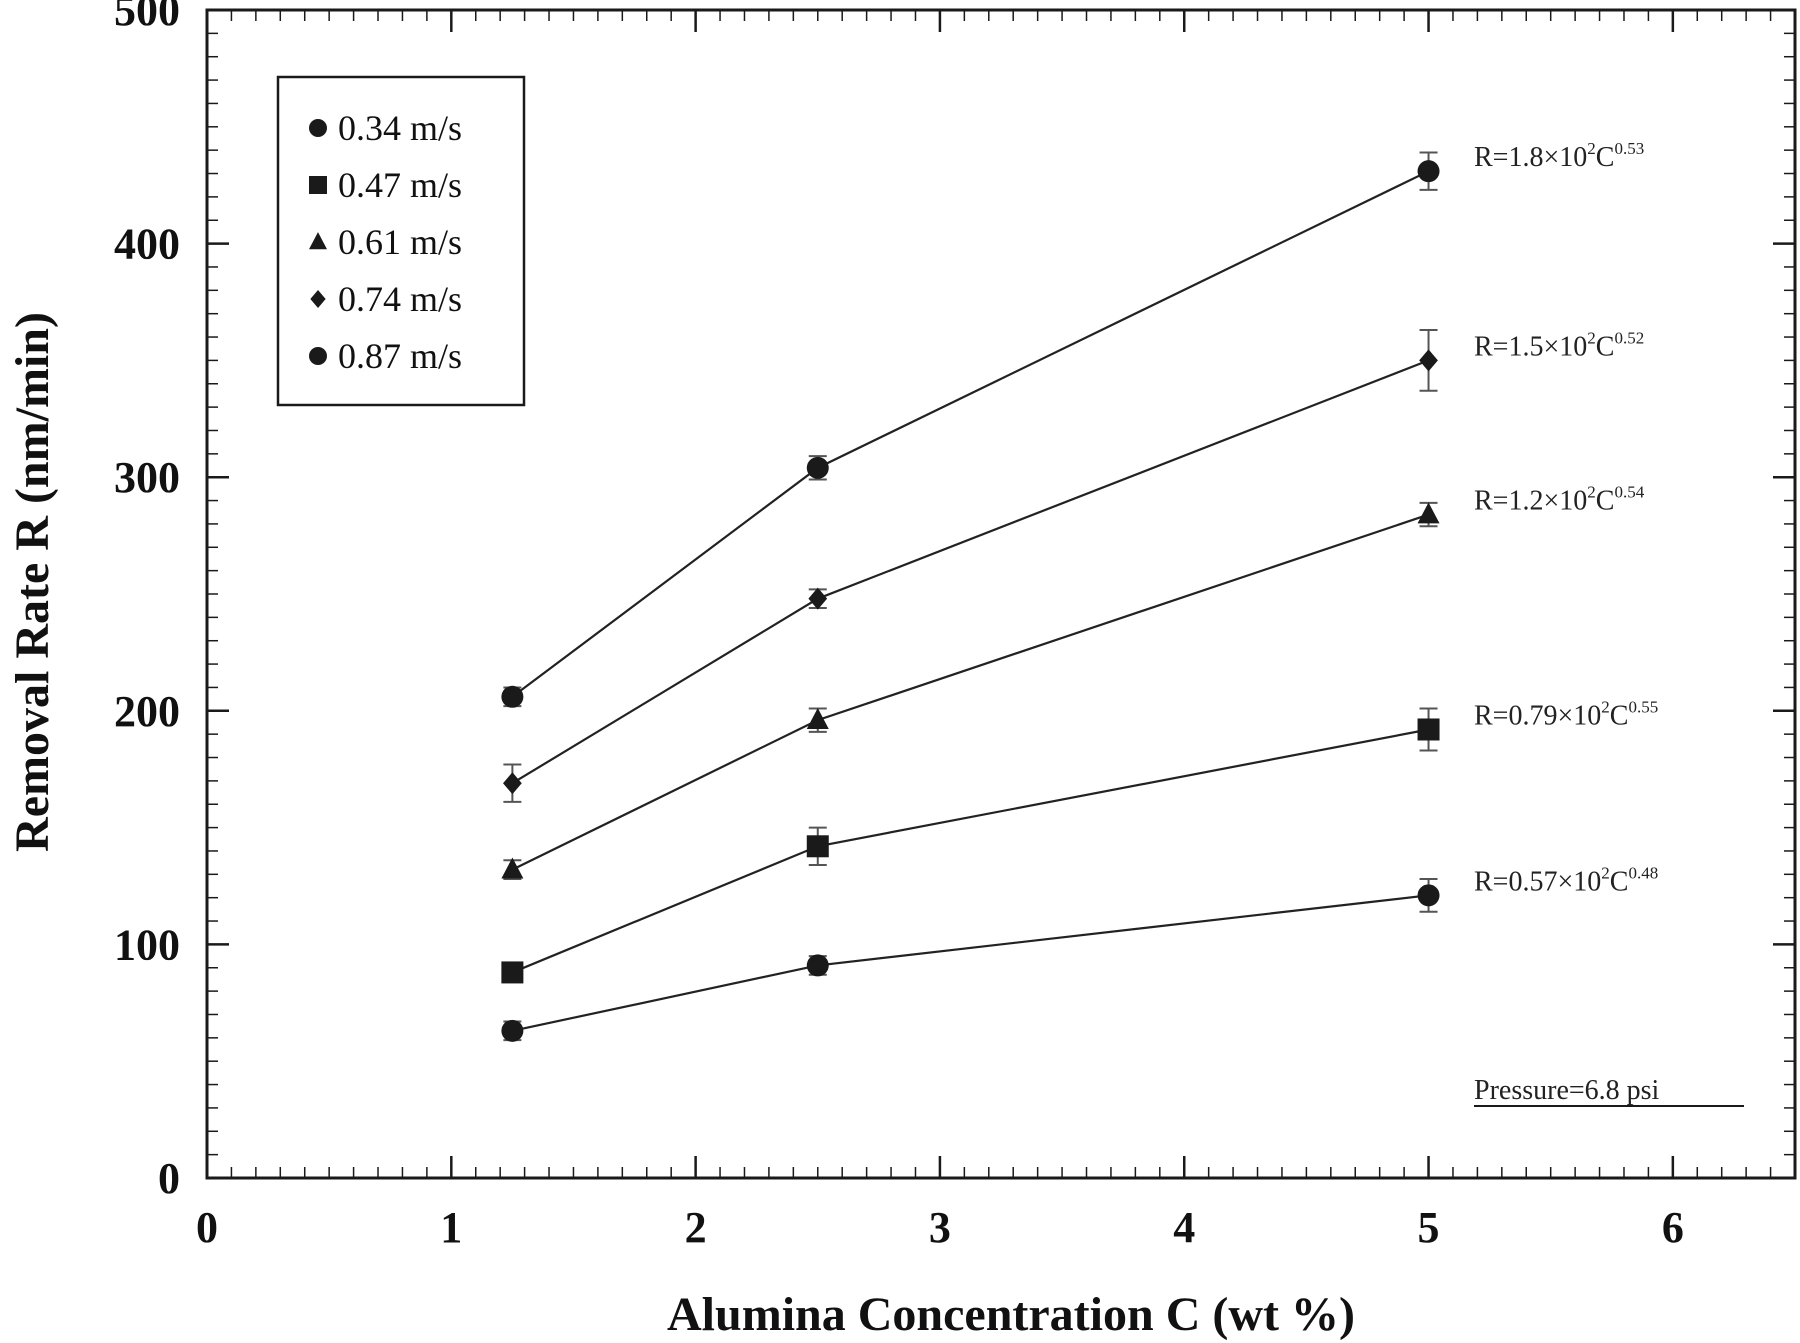 The width and height of the screenshot is (1800, 1343). Describe the element at coordinates (1429, 1227) in the screenshot. I see `x-tick-label: 5` at that location.